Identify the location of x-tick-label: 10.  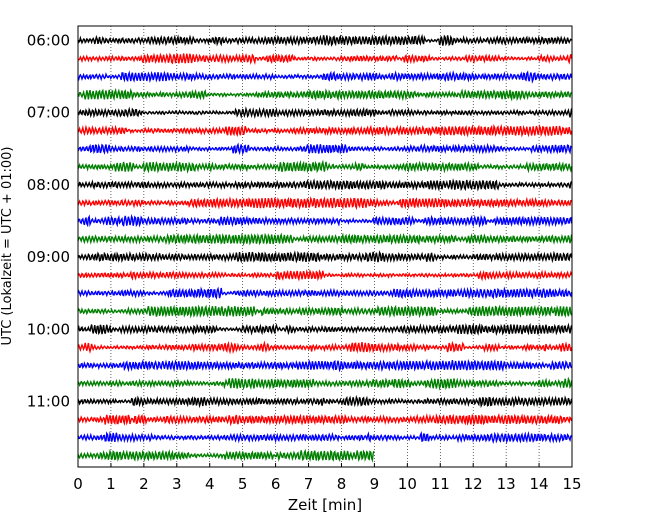
(407, 484).